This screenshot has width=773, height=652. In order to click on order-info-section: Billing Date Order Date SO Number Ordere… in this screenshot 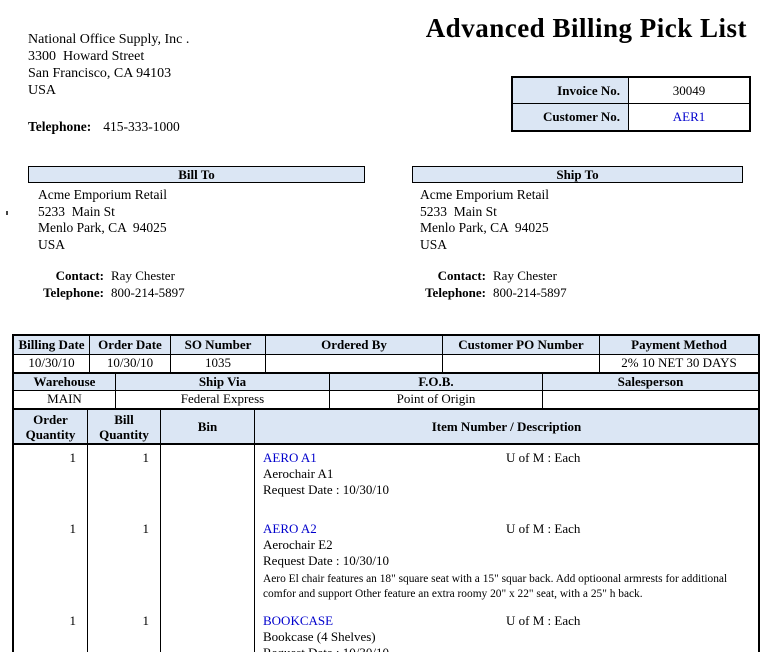, I will do `click(386, 355)`.